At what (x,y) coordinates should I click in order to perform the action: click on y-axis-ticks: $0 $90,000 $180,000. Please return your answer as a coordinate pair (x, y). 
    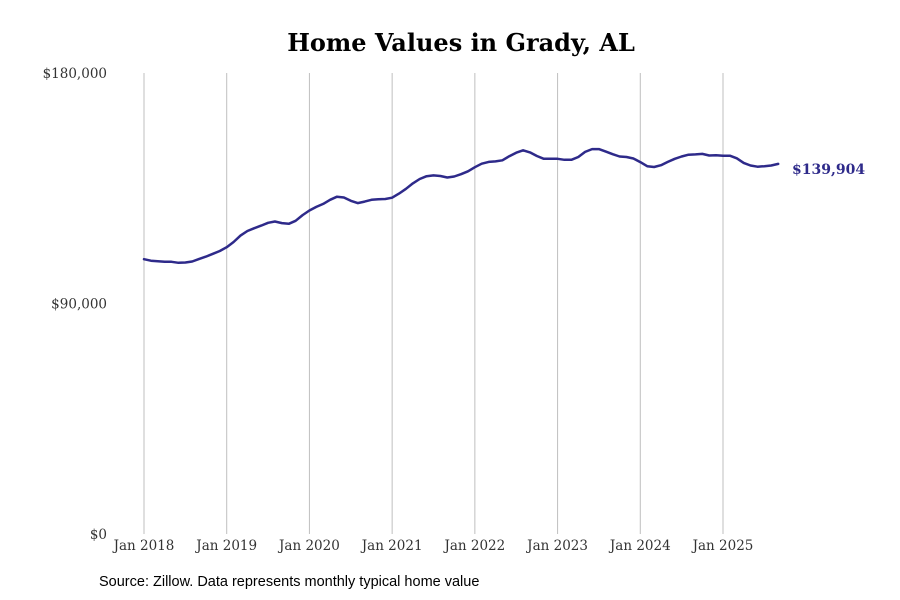
    Looking at the image, I should click on (75, 304).